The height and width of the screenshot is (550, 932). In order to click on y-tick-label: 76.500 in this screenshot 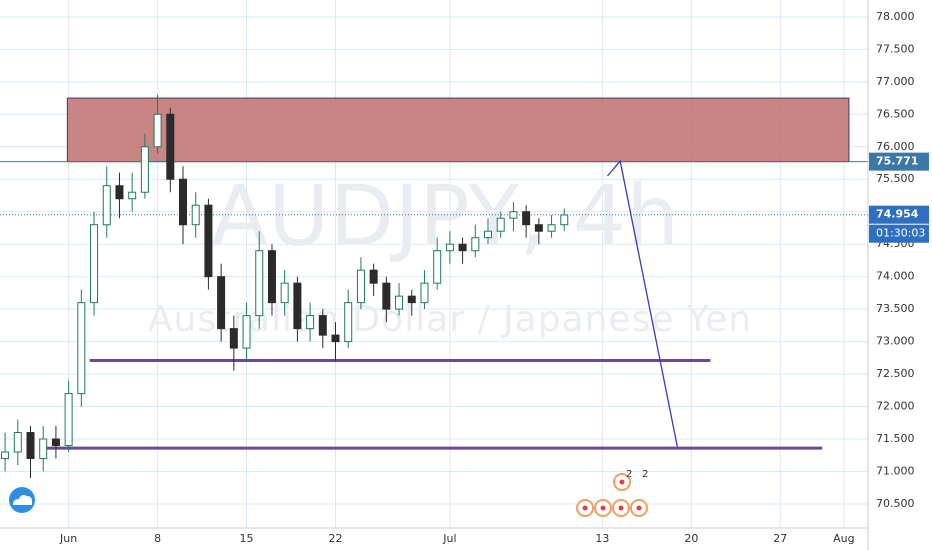, I will do `click(895, 113)`.